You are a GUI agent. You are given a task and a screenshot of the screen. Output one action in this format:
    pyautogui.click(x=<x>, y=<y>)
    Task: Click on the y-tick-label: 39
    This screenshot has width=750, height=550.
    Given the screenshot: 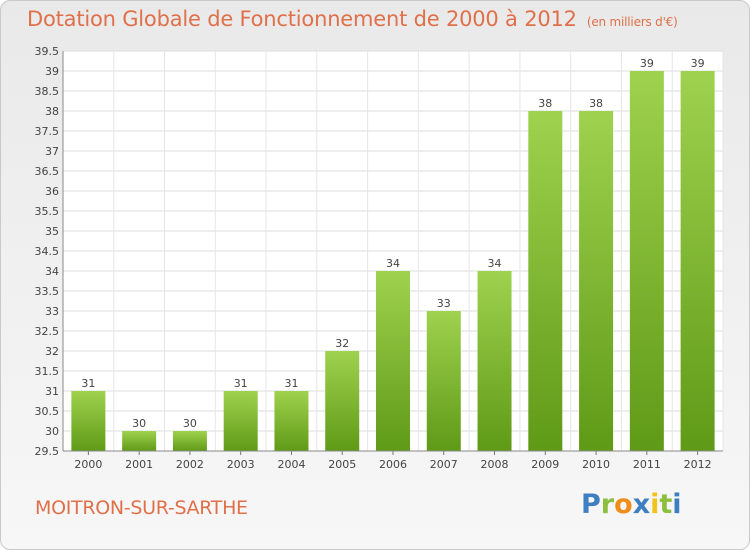 What is the action you would take?
    pyautogui.click(x=52, y=71)
    